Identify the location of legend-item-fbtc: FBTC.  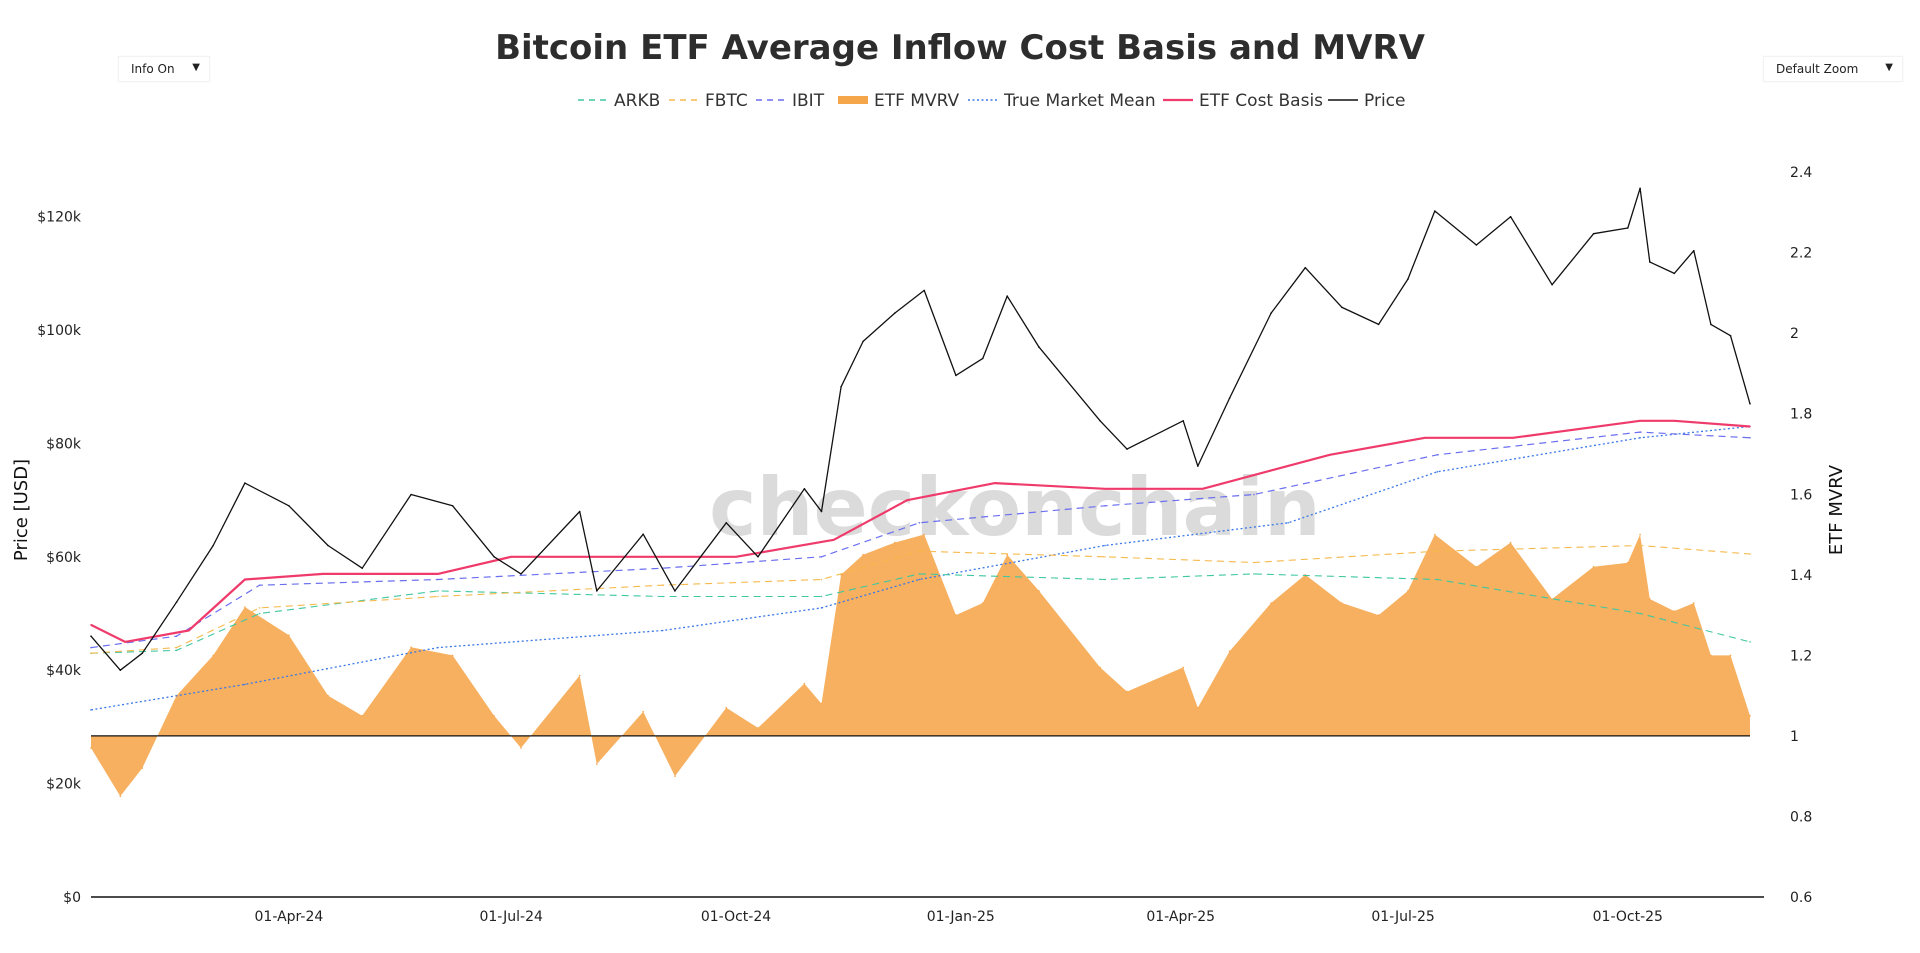
(708, 101).